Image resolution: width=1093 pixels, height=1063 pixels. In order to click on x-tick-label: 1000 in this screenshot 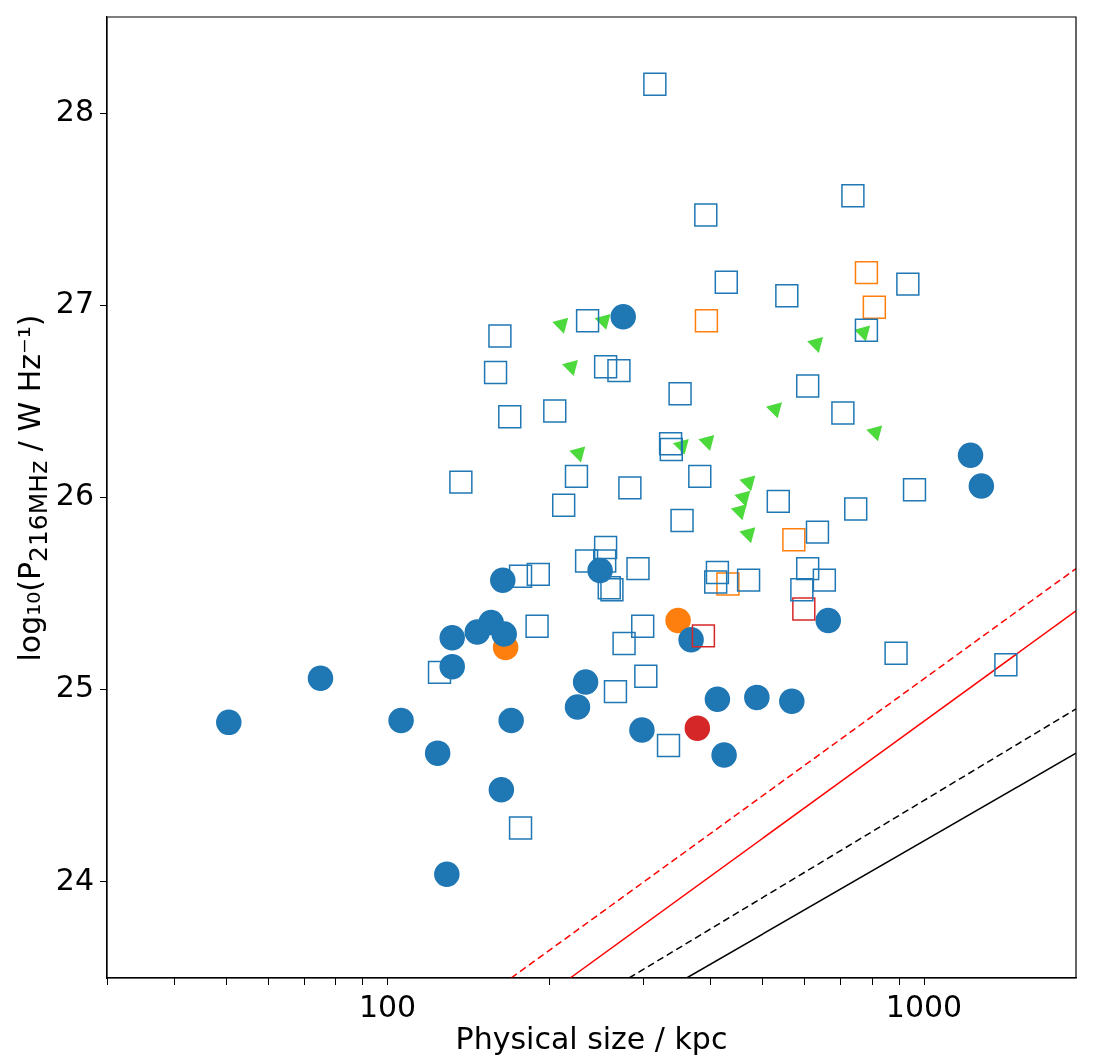, I will do `click(924, 1006)`.